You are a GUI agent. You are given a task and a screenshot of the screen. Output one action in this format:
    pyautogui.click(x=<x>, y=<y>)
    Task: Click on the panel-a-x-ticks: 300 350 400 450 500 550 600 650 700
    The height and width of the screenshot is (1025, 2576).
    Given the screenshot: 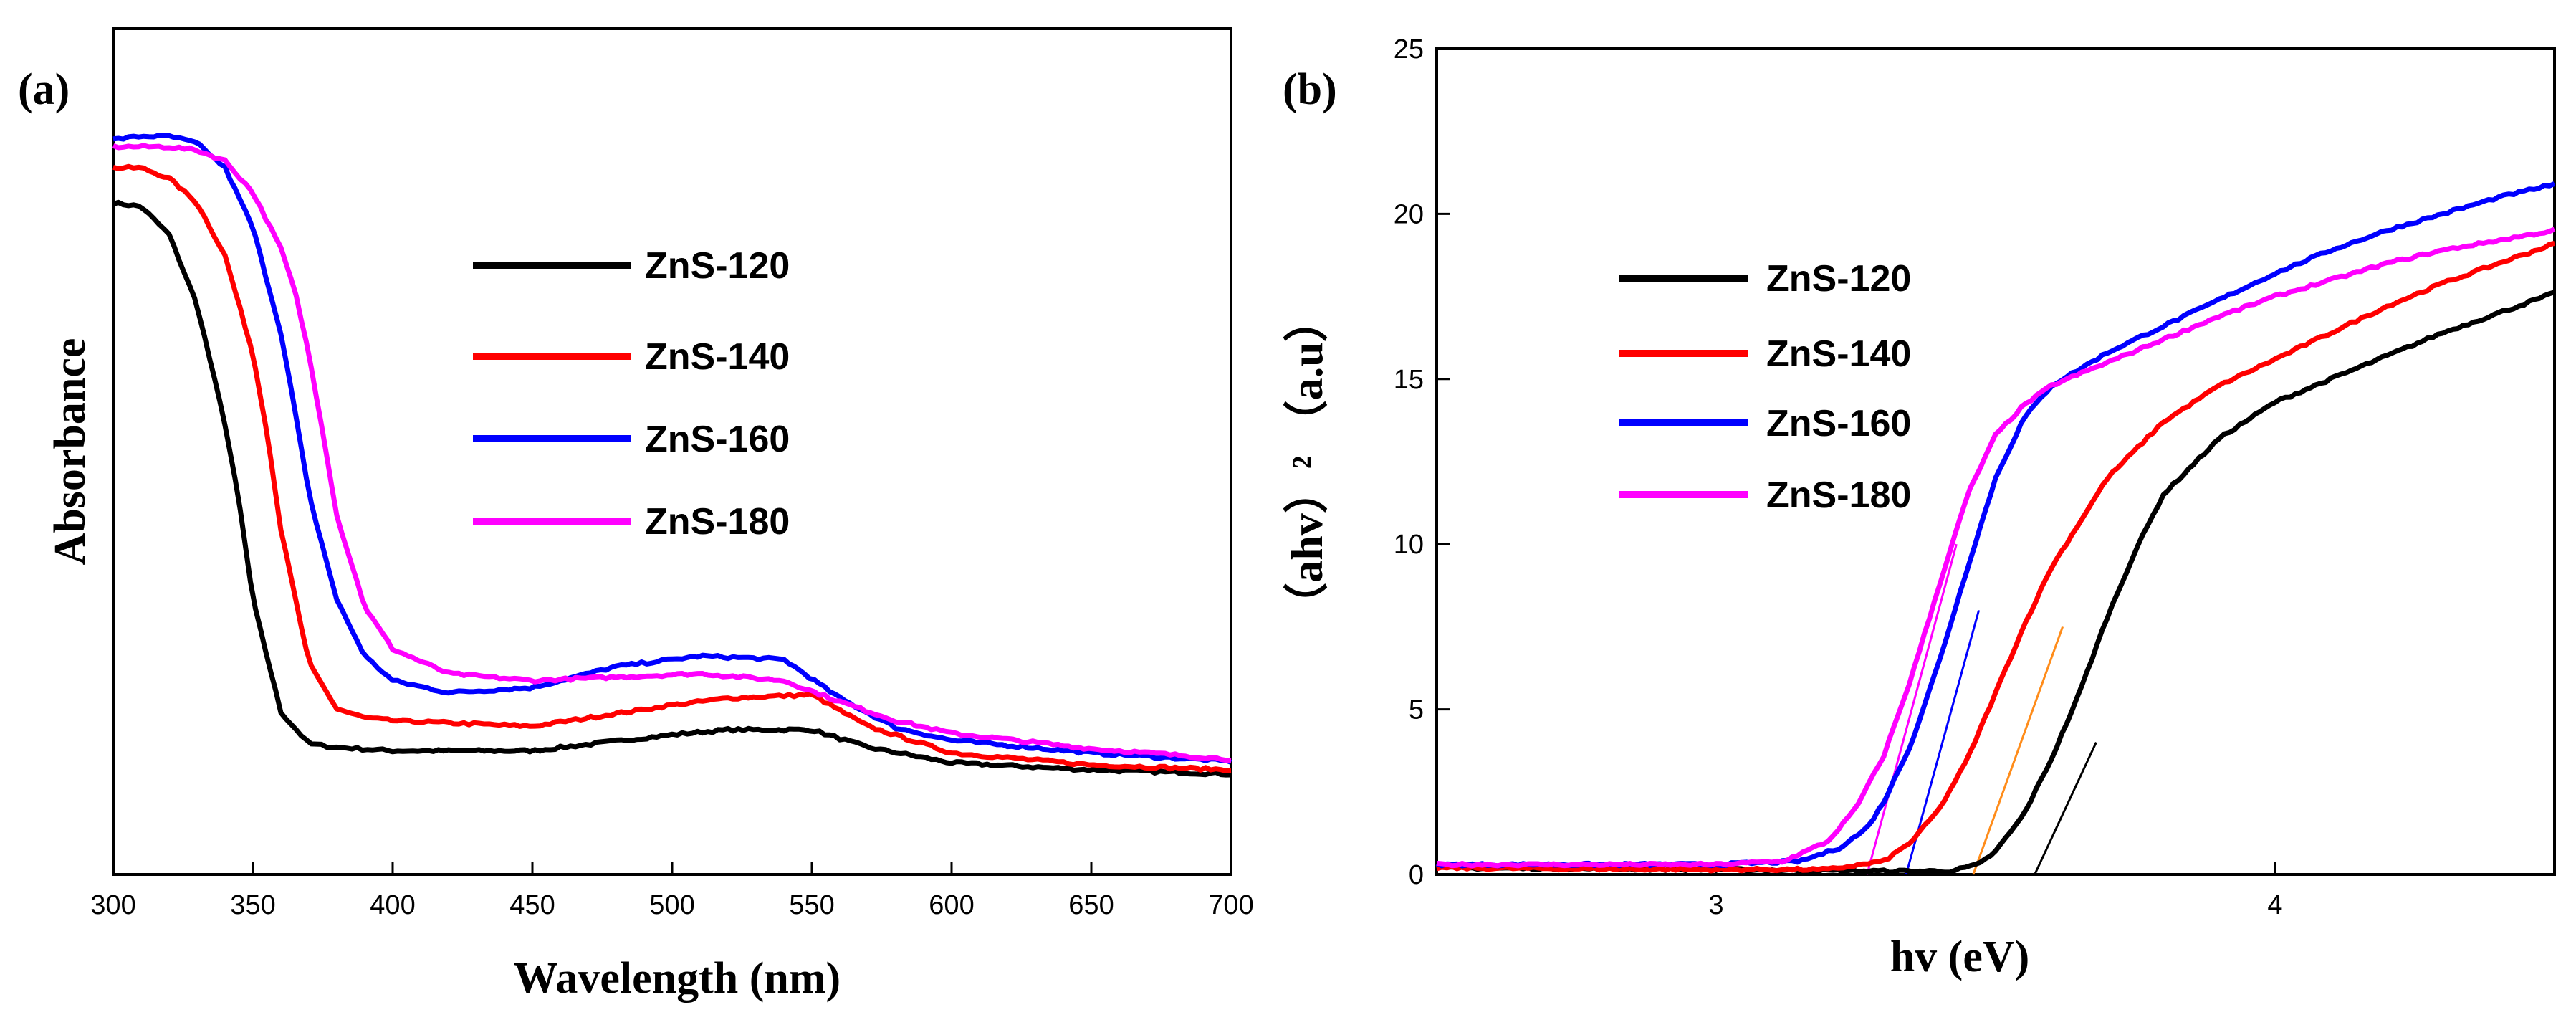 What is the action you would take?
    pyautogui.click(x=672, y=891)
    